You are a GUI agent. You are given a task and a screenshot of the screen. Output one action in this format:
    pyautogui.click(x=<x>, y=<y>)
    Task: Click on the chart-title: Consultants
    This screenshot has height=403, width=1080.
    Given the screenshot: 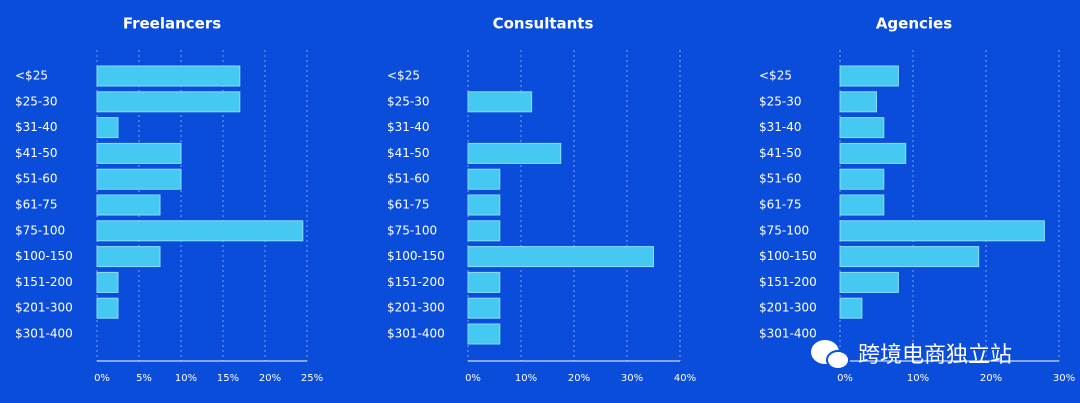 What is the action you would take?
    pyautogui.click(x=543, y=24)
    